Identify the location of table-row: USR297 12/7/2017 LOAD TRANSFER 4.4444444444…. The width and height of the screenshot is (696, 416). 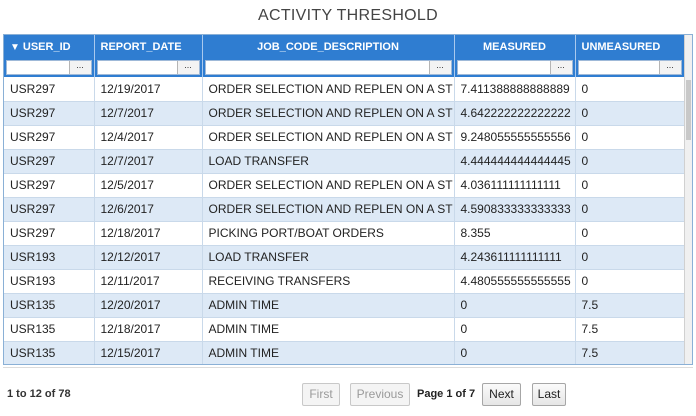
(344, 161).